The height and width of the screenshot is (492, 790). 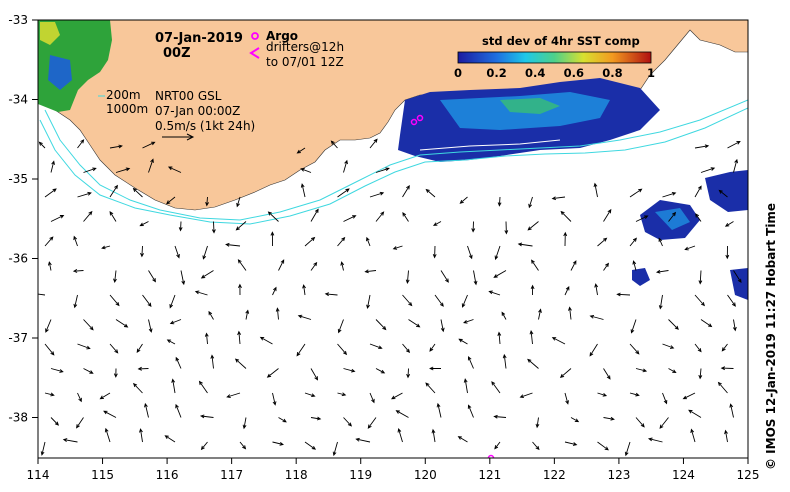 I want to click on colorbar-tick-label: 0, so click(x=458, y=73).